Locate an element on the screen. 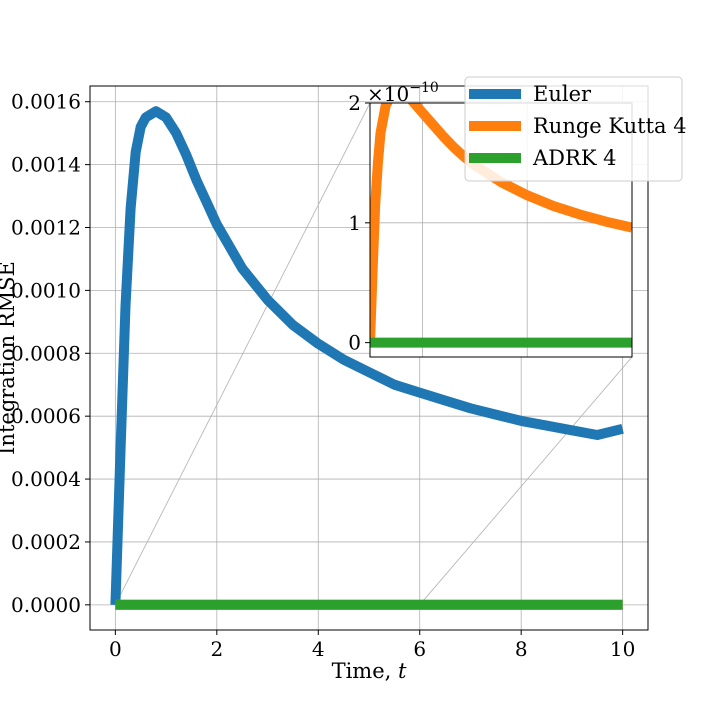 The width and height of the screenshot is (720, 725). x-tick-label: 4 is located at coordinates (318, 649).